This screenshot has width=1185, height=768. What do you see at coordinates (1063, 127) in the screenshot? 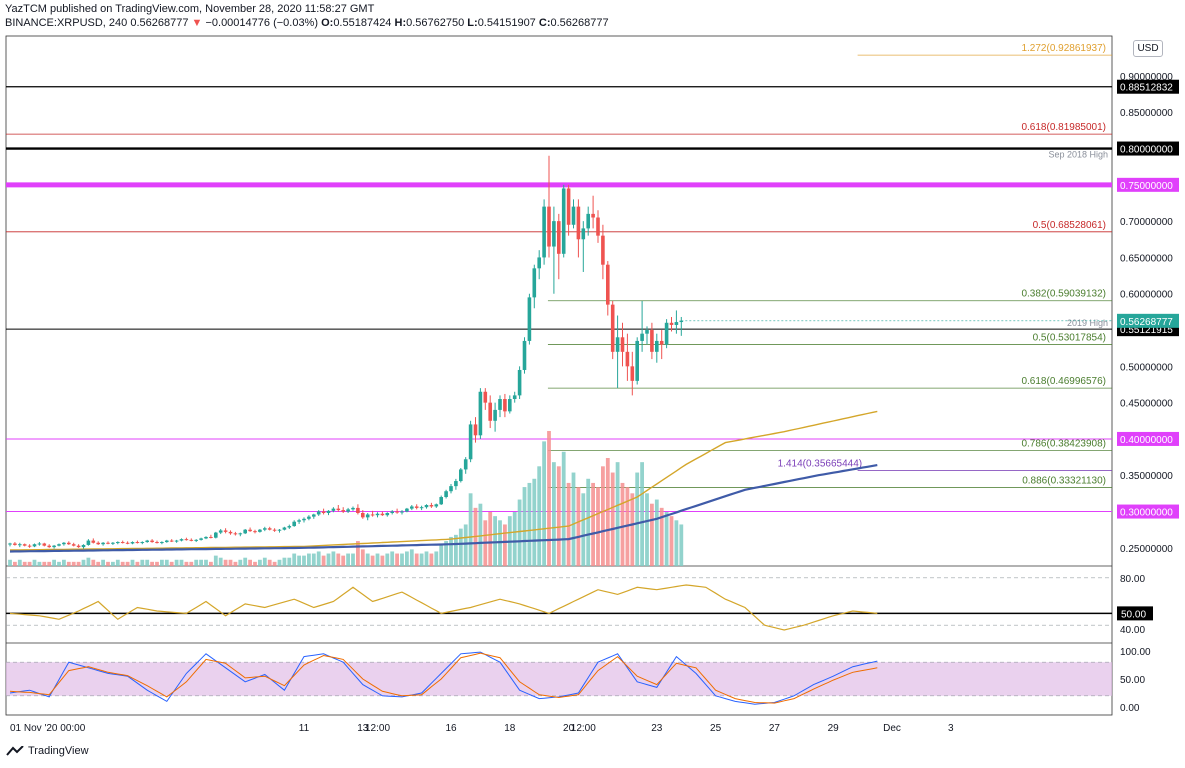
I see `fib-level-label: 0.618(0.81985001)` at bounding box center [1063, 127].